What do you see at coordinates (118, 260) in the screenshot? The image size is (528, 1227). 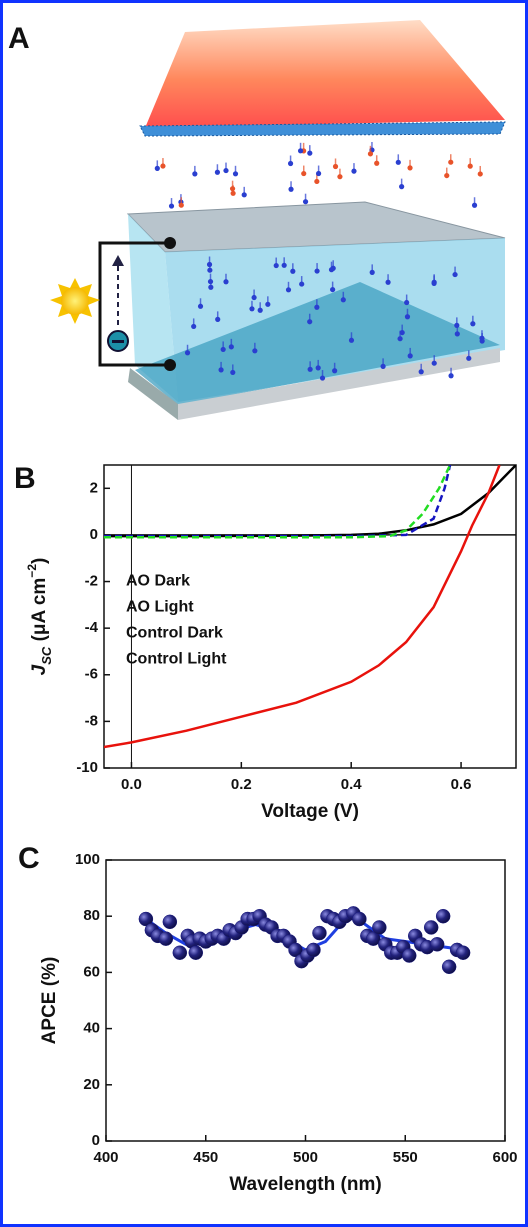 I see `arrow-head` at bounding box center [118, 260].